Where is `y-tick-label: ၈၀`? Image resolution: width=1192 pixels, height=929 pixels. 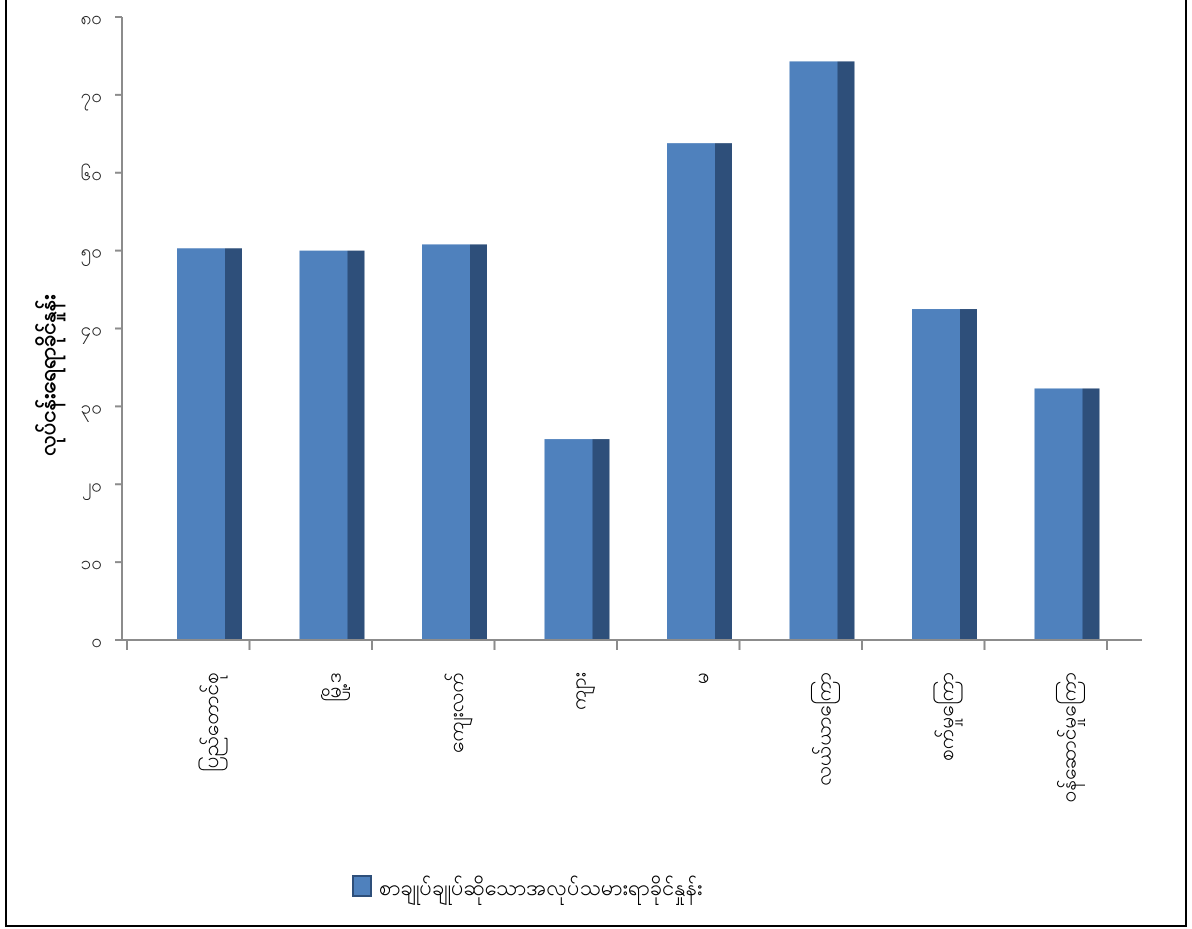
y-tick-label: ၈၀ is located at coordinates (91, 18).